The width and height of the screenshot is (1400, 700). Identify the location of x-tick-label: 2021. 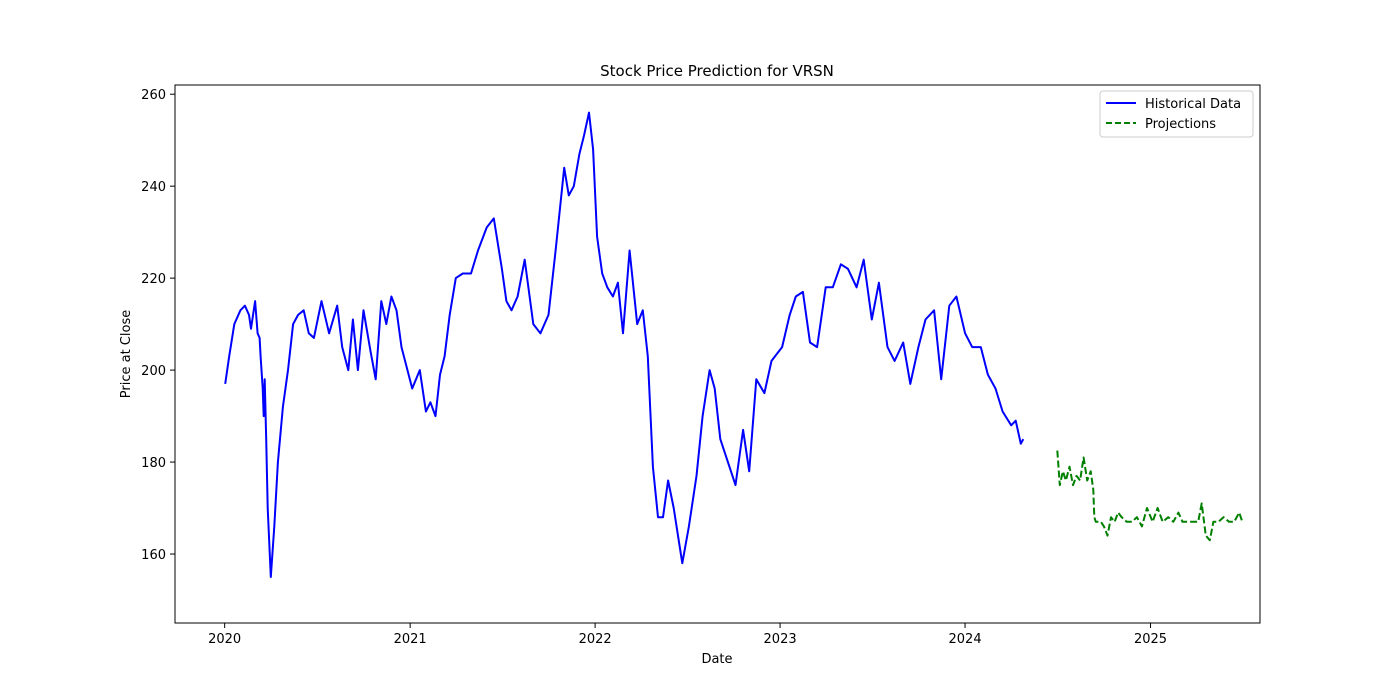
(410, 639).